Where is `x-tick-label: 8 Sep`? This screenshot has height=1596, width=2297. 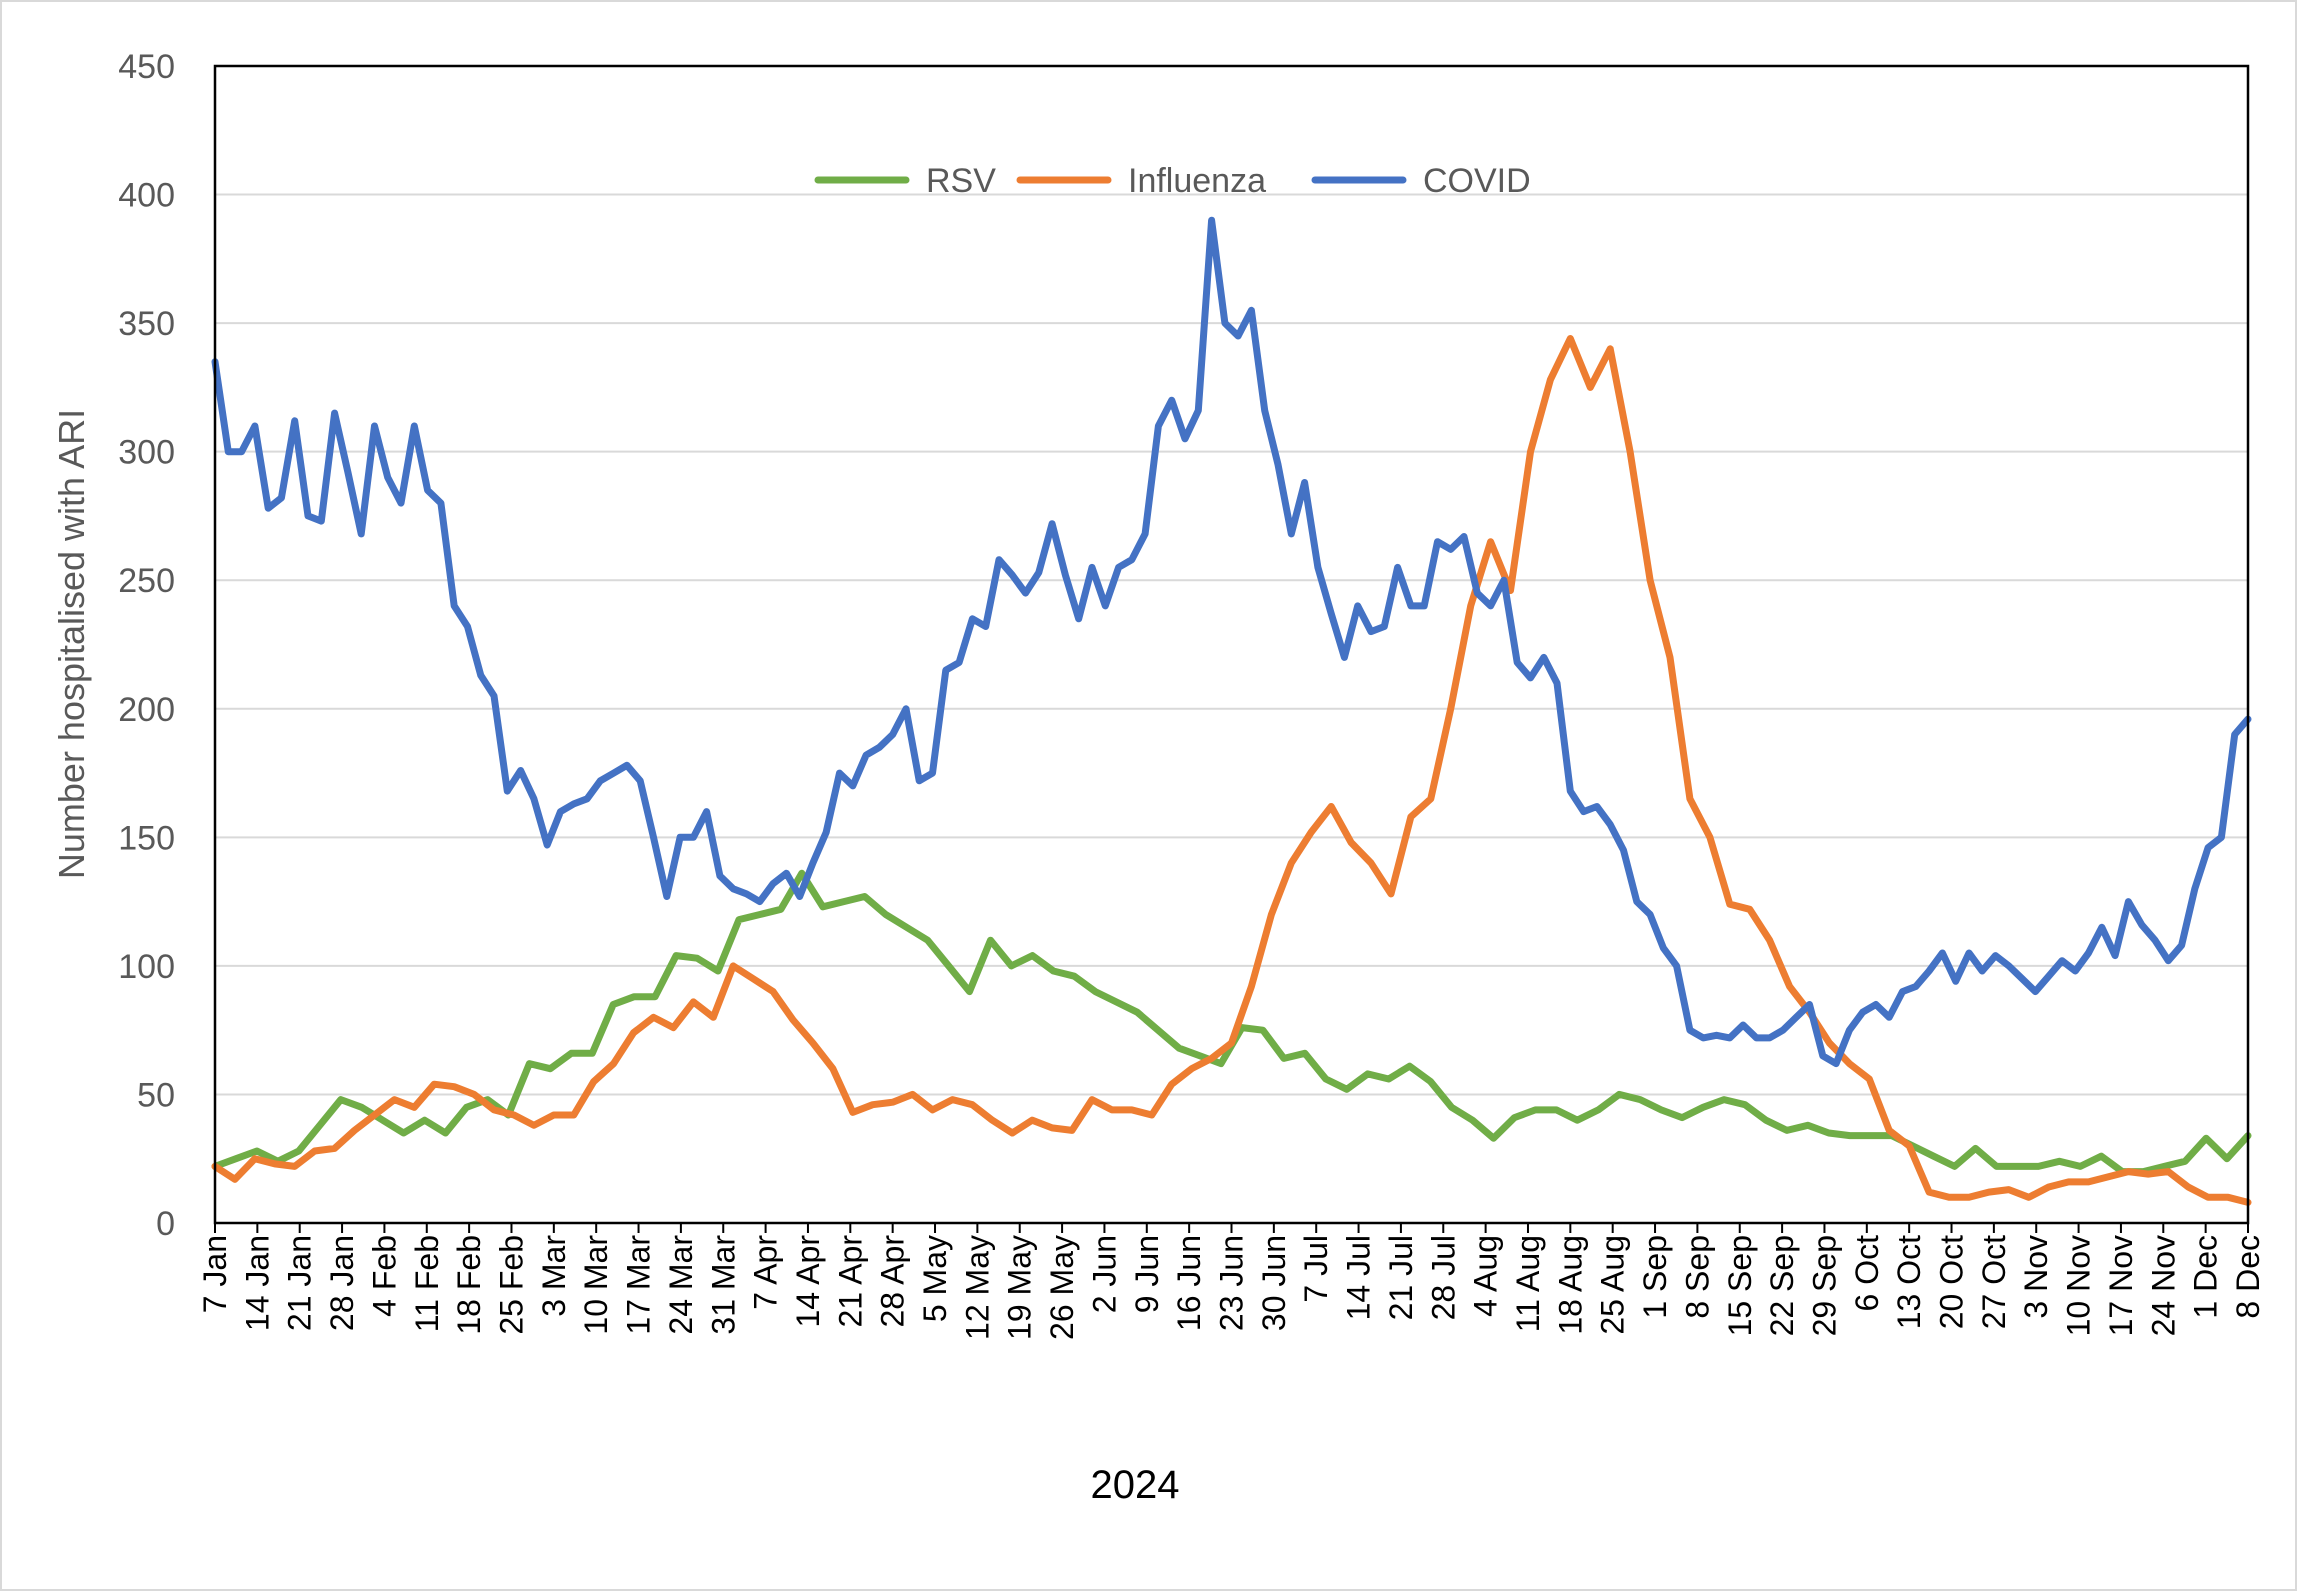 x-tick-label: 8 Sep is located at coordinates (1697, 1277).